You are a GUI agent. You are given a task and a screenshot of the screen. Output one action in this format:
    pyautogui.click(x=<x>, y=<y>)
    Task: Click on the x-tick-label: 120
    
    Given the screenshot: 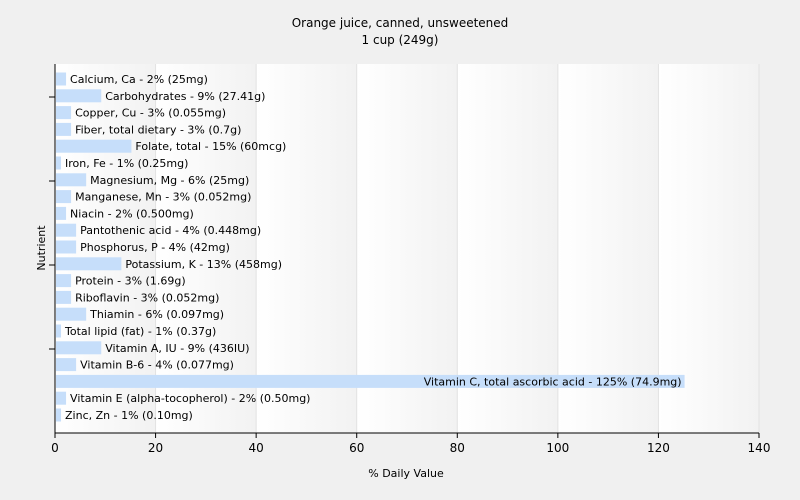 What is the action you would take?
    pyautogui.click(x=658, y=448)
    